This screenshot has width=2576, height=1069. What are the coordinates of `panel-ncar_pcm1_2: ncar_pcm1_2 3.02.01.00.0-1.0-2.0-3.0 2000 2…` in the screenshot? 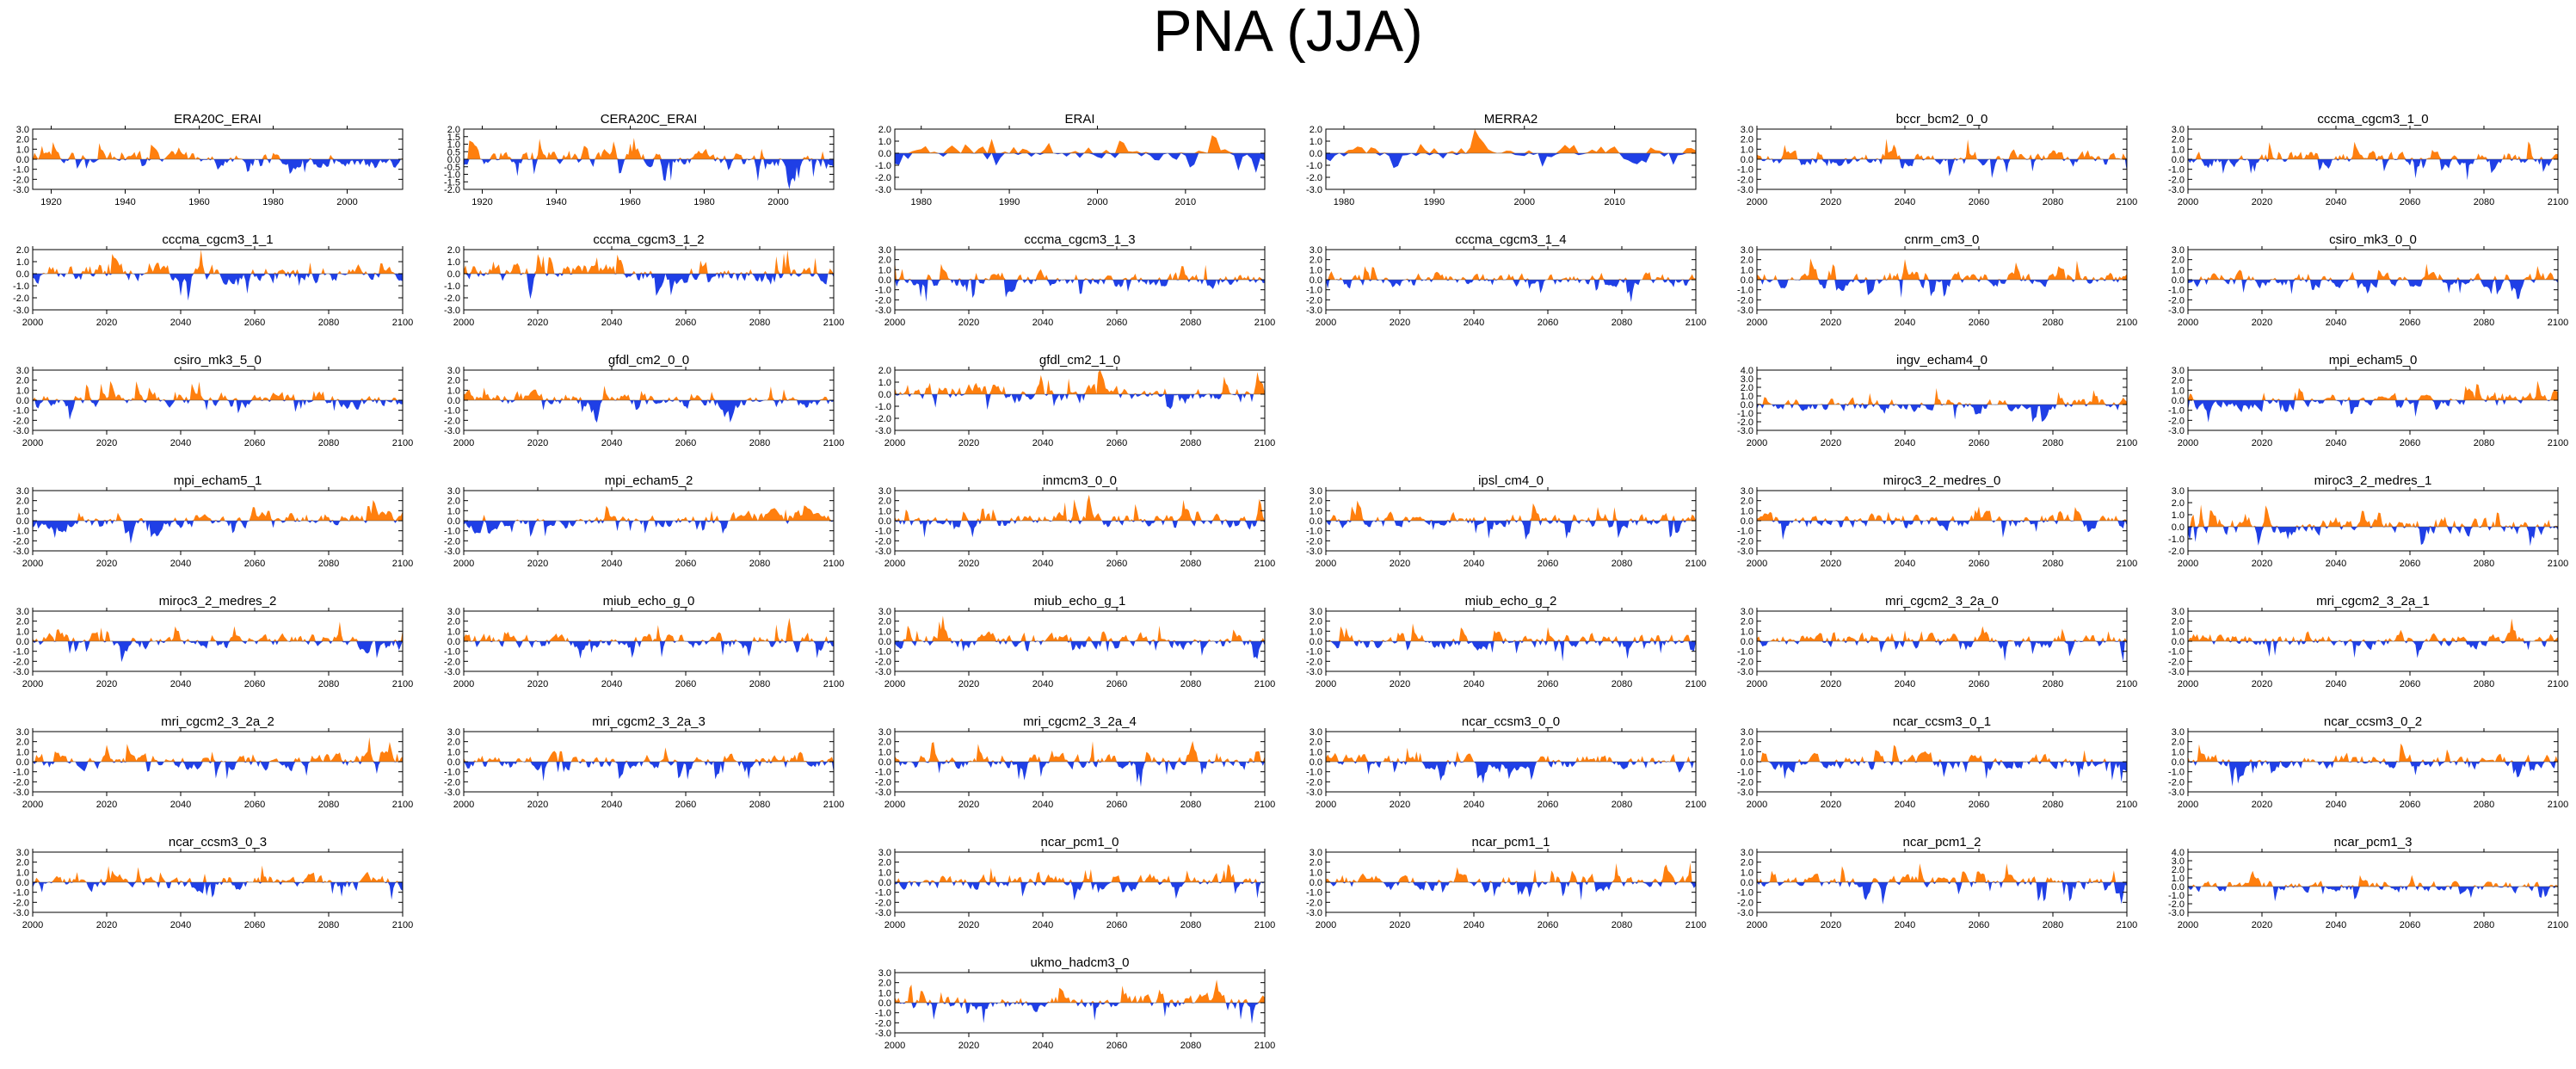 It's located at (1937, 883).